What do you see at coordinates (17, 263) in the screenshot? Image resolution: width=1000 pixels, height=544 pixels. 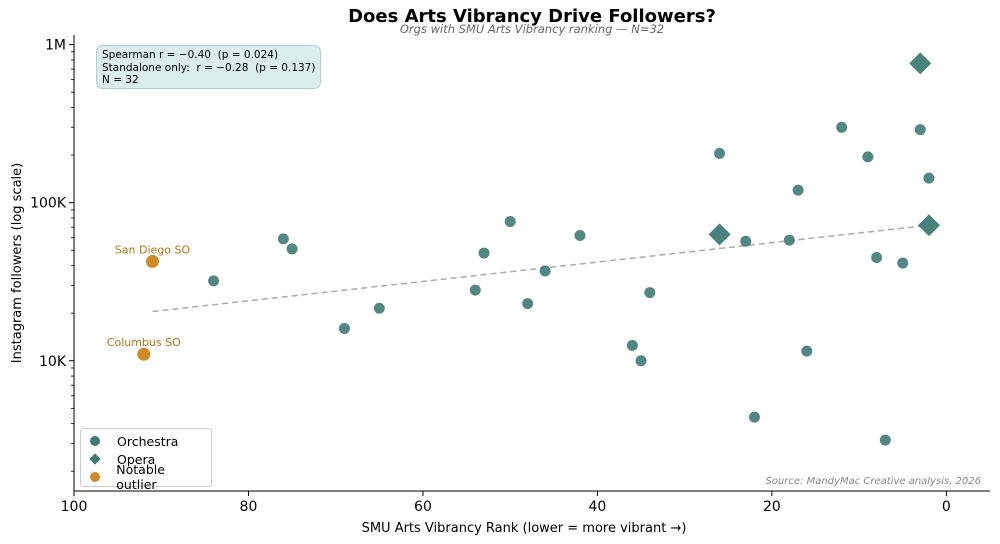 I see `y-axis-label: Instagram followers (log scale)` at bounding box center [17, 263].